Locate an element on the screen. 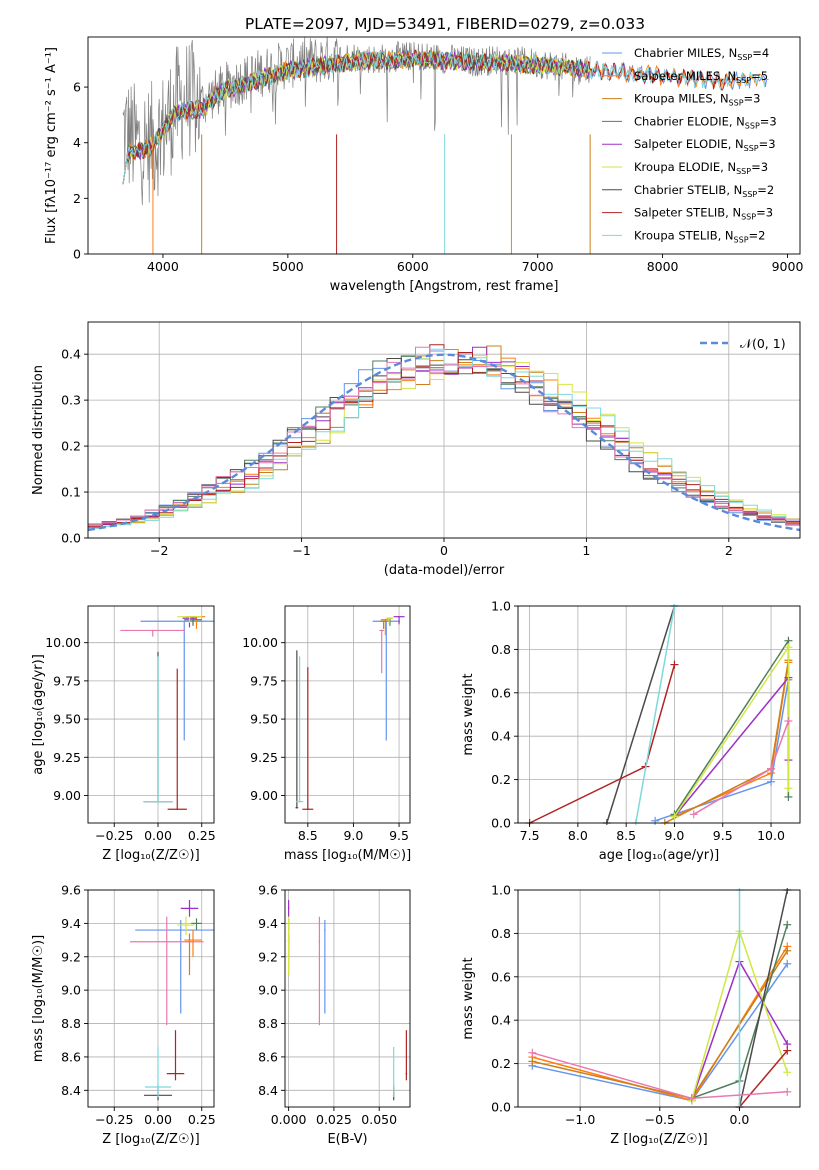 The width and height of the screenshot is (819, 1170). legend-label: Kroupa ELODIE, NSSP=3 is located at coordinates (701, 168).